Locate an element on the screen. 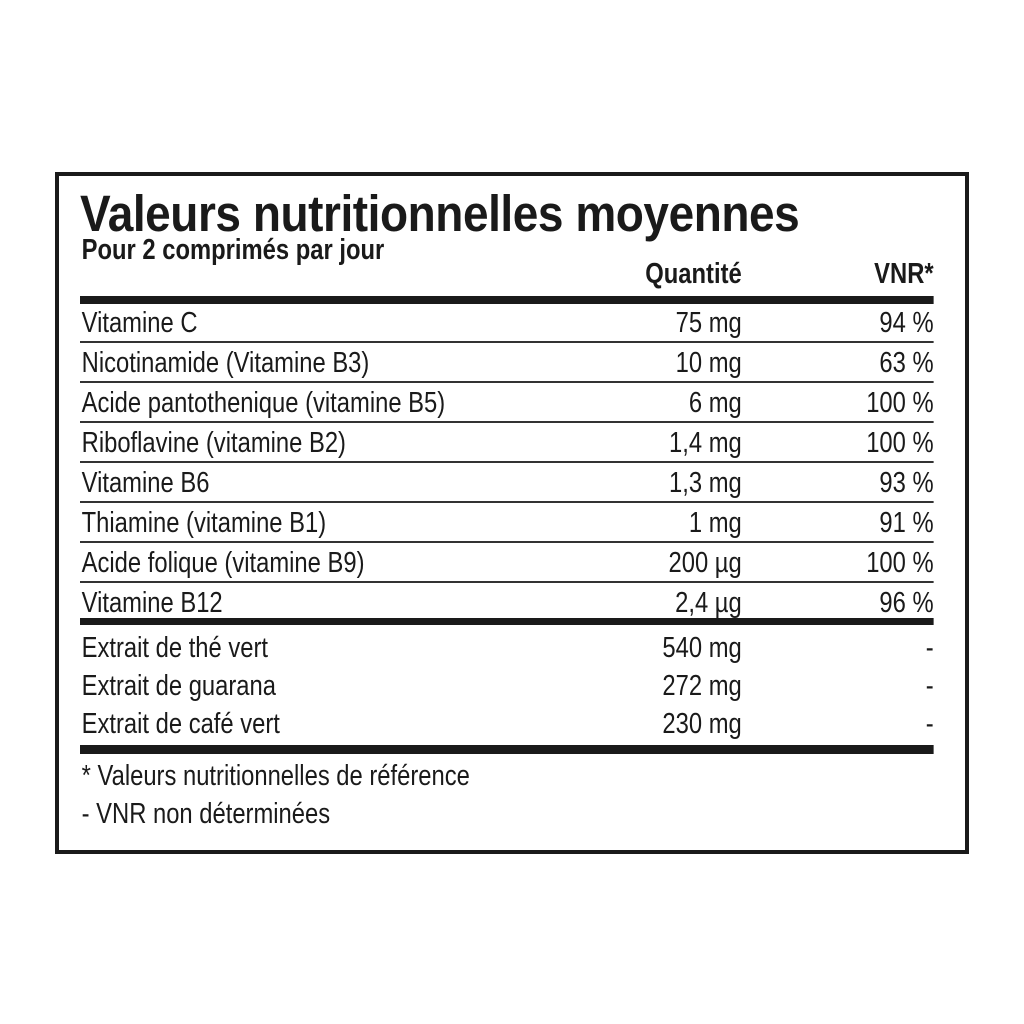  table-row: Vitamine B12 2,4 µg 96 % is located at coordinates (507, 602).